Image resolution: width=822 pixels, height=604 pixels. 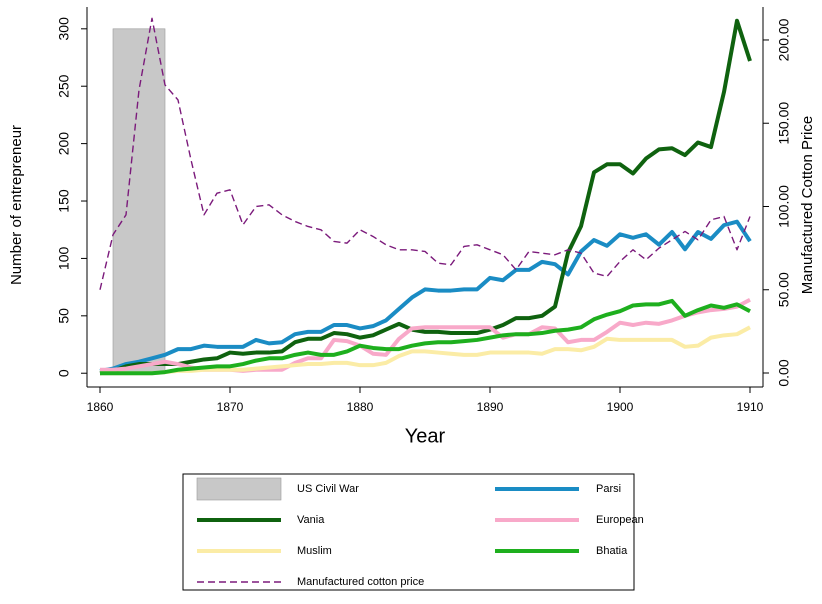 What do you see at coordinates (784, 123) in the screenshot?
I see `y2-tick-label: 150.00` at bounding box center [784, 123].